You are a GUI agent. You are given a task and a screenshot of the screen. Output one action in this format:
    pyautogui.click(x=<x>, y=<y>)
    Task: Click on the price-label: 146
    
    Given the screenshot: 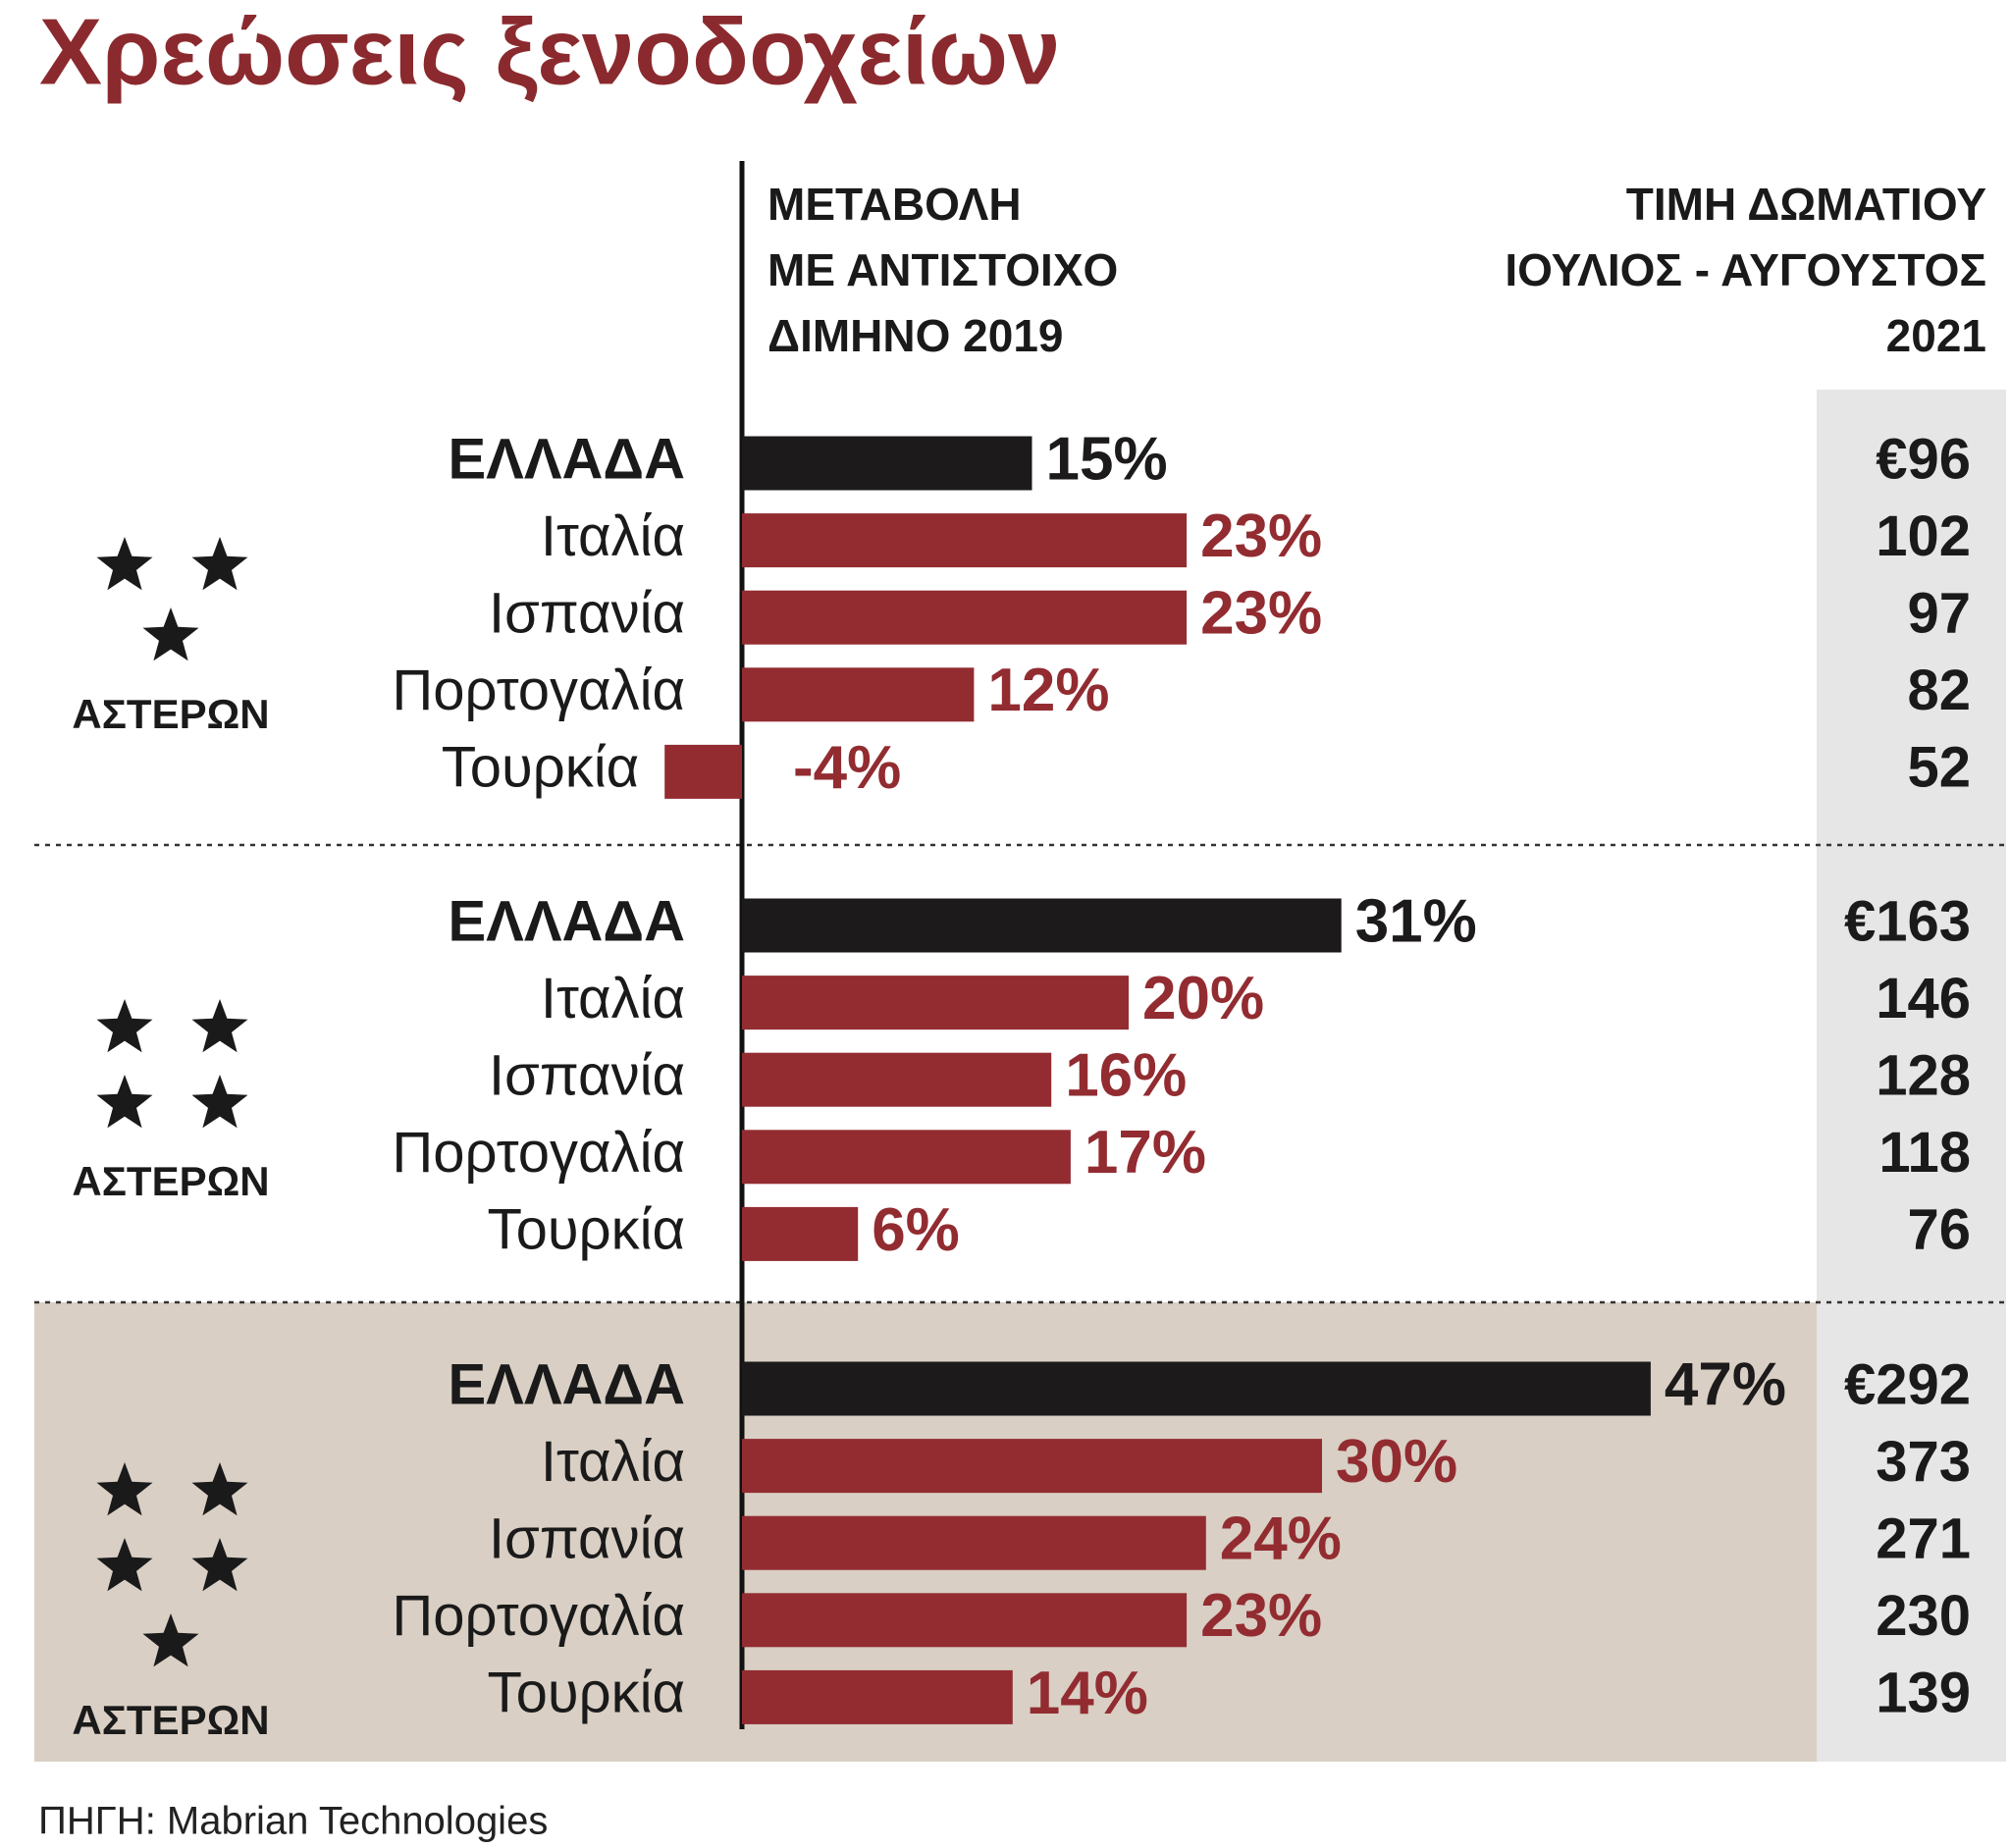 What is the action you would take?
    pyautogui.click(x=1923, y=999)
    